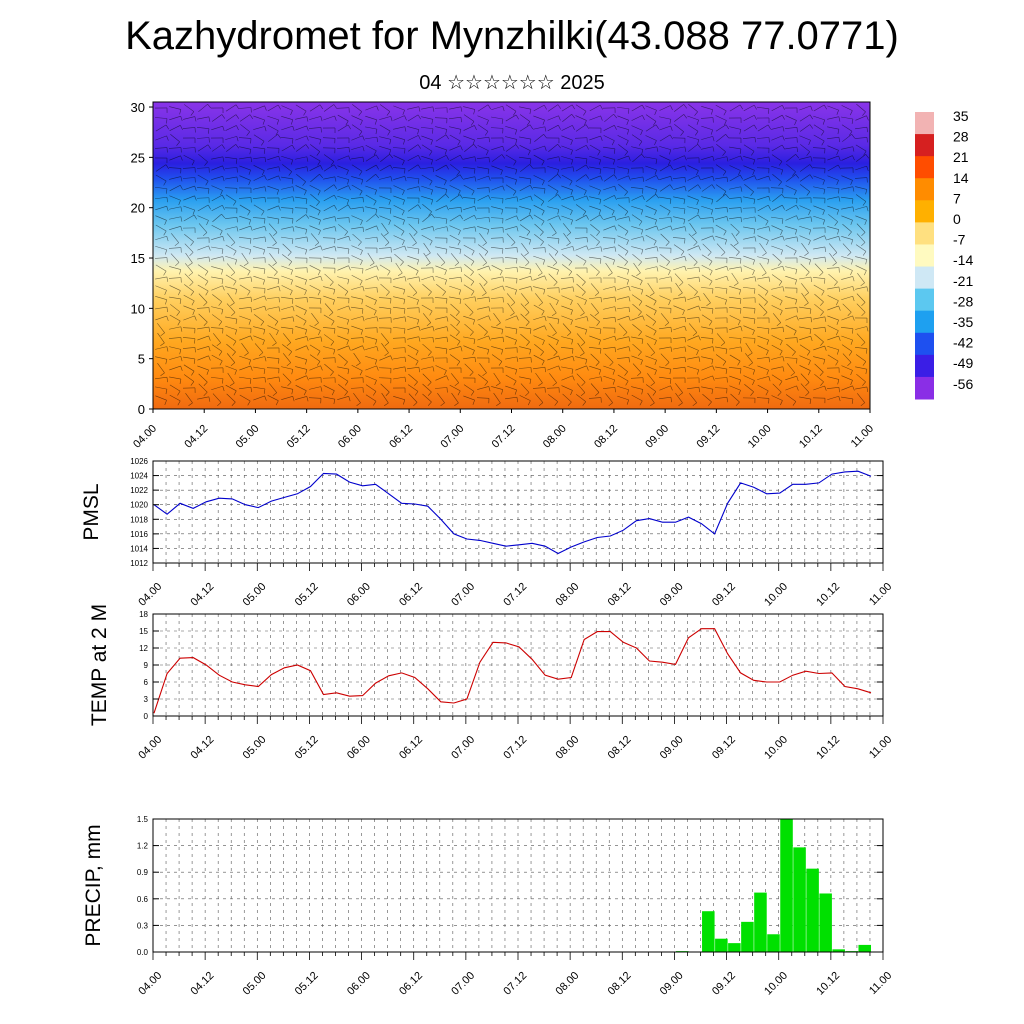 This screenshot has width=1024, height=1024. What do you see at coordinates (143, 614) in the screenshot?
I see `temp-y-tick-label: 18` at bounding box center [143, 614].